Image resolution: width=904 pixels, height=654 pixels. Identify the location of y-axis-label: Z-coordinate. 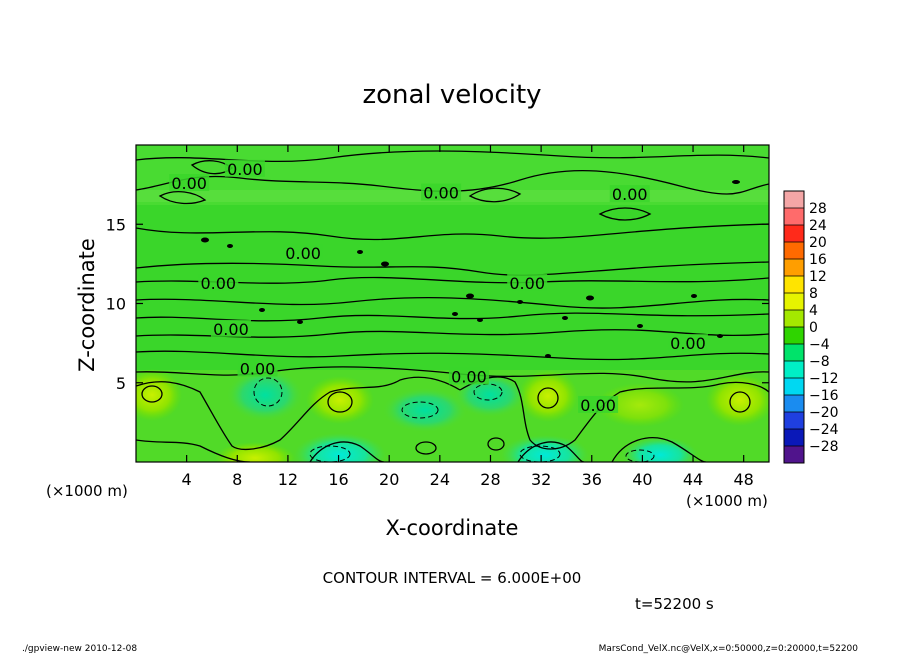
(87, 305).